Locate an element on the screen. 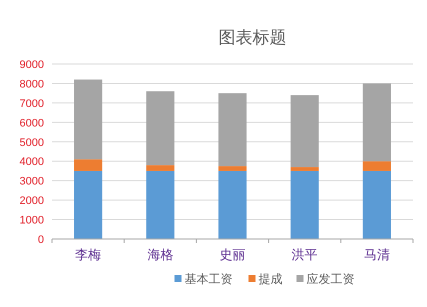  y-tick-label: 2000 is located at coordinates (32, 201).